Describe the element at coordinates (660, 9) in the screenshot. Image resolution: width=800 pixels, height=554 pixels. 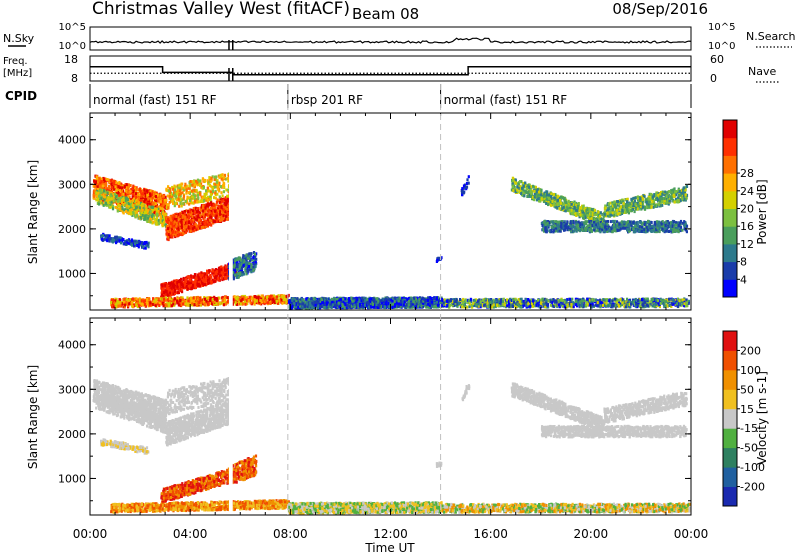
I see `date-label: 08/Sep/2016` at that location.